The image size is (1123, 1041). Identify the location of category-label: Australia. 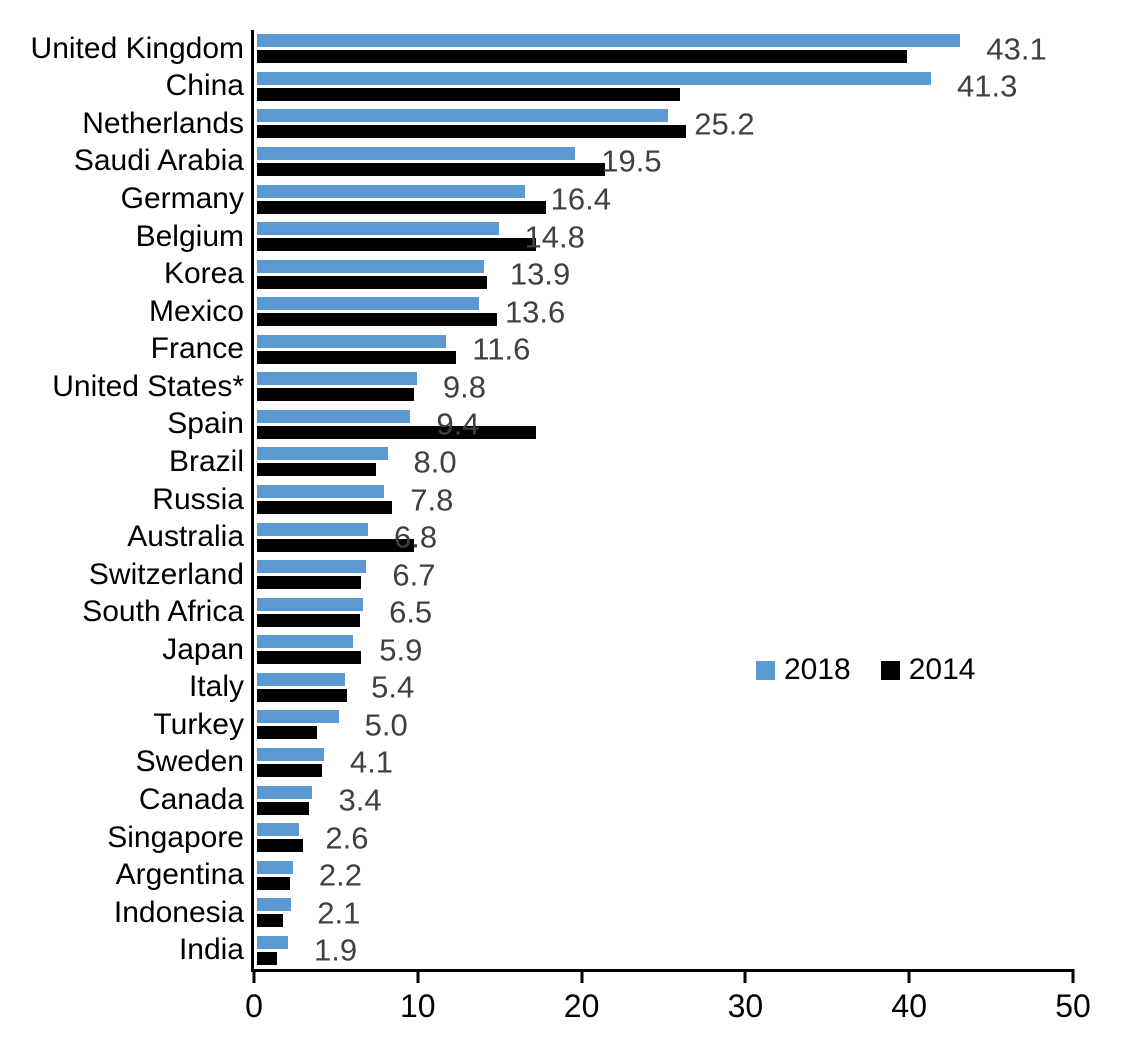
(185, 537).